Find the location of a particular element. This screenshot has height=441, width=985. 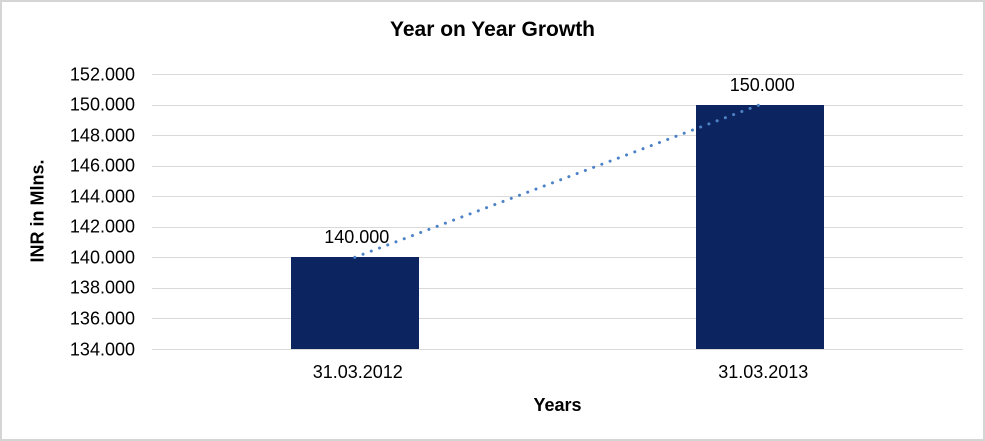

y-tick-label: 146.000 is located at coordinates (102, 165).